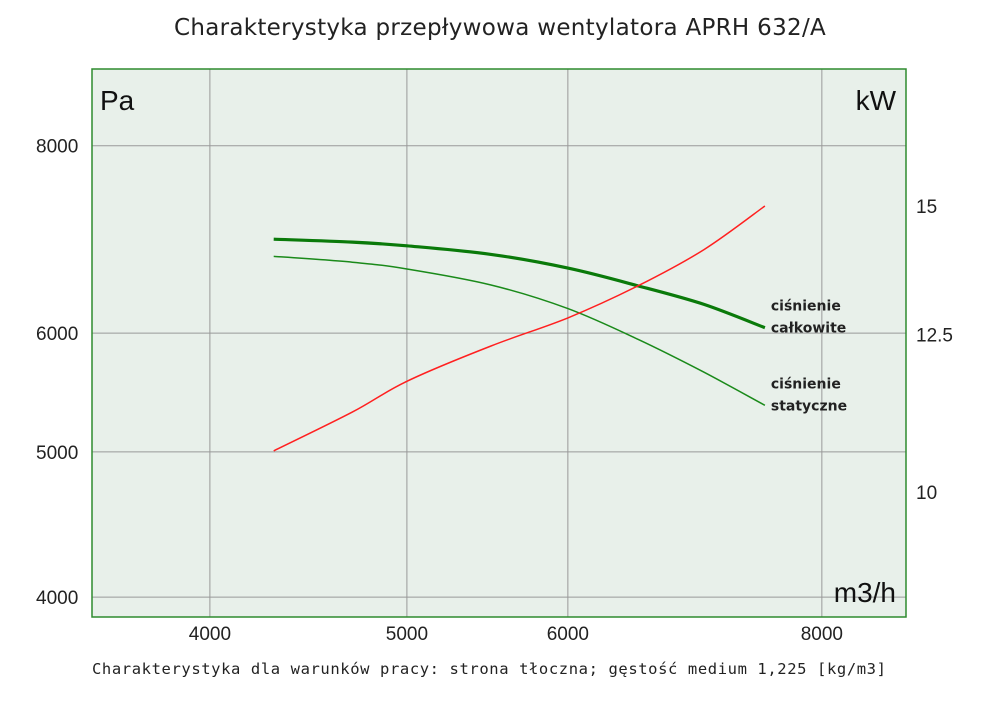 This screenshot has height=706, width=1000. I want to click on y-left-unit-label: Pa, so click(117, 100).